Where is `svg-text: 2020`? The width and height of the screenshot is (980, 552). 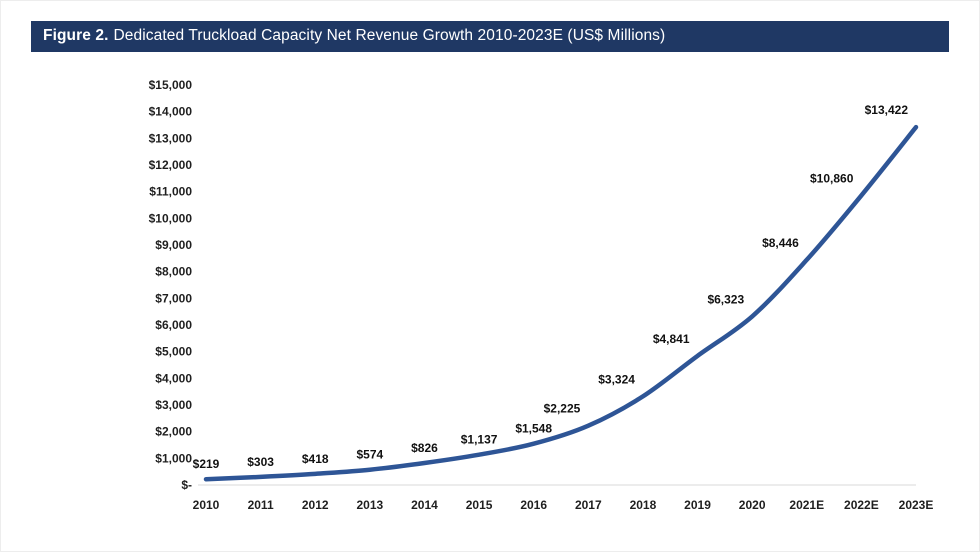
svg-text: 2020 is located at coordinates (752, 505).